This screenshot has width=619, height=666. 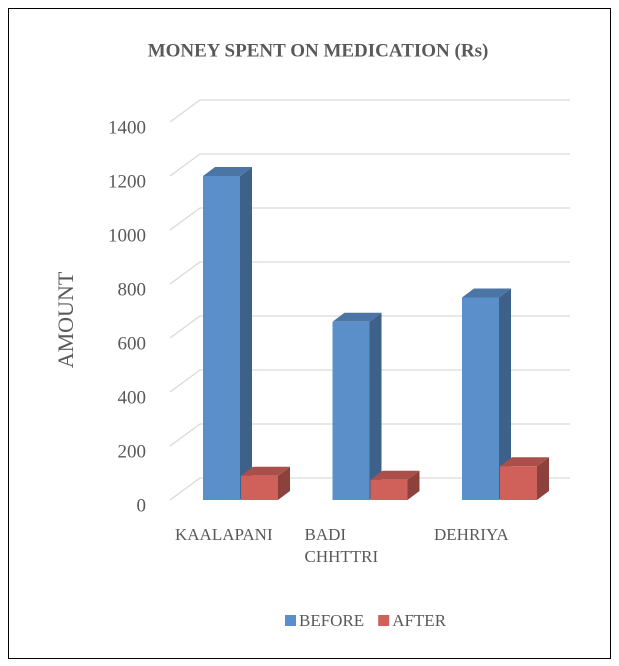 What do you see at coordinates (65, 319) in the screenshot?
I see `y-axis-label: AMOUNT` at bounding box center [65, 319].